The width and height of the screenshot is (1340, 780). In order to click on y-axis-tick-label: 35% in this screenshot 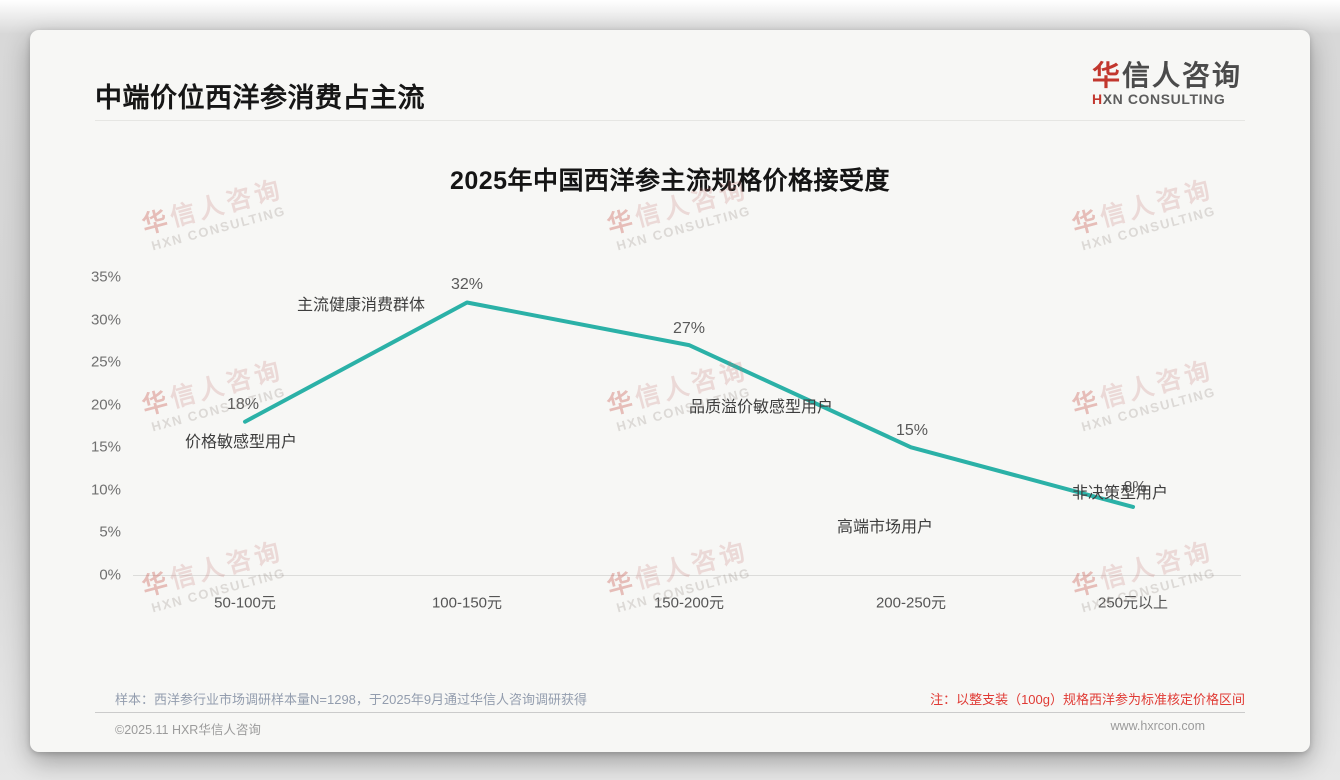, I will do `click(105, 277)`.